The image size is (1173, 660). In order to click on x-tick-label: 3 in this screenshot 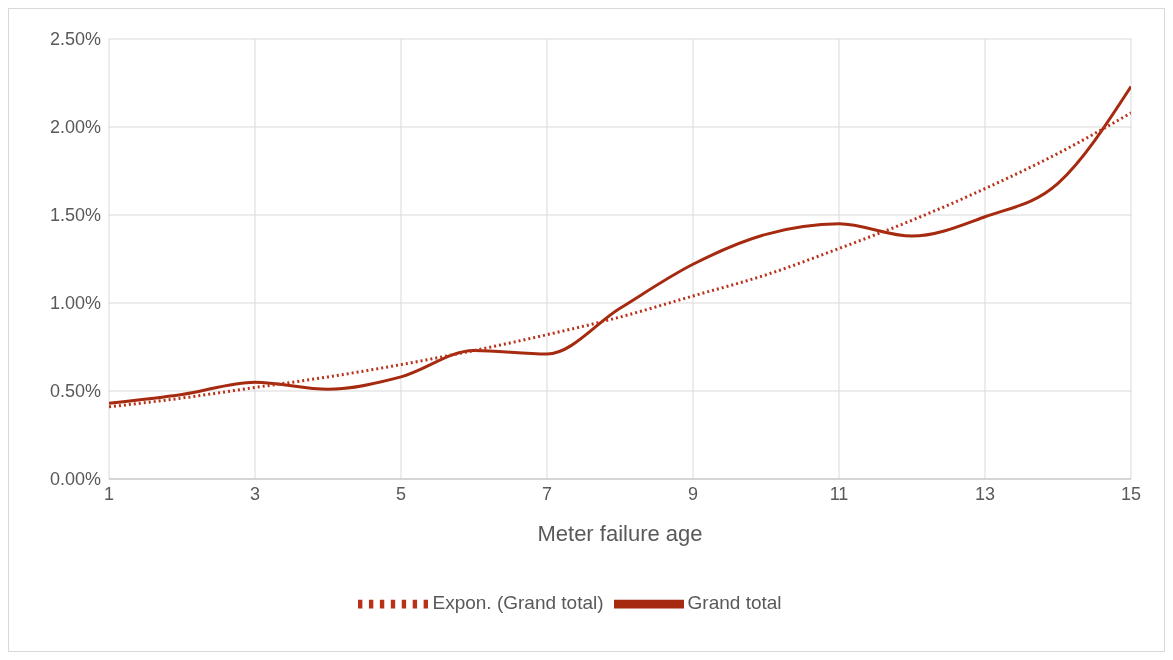, I will do `click(255, 493)`.